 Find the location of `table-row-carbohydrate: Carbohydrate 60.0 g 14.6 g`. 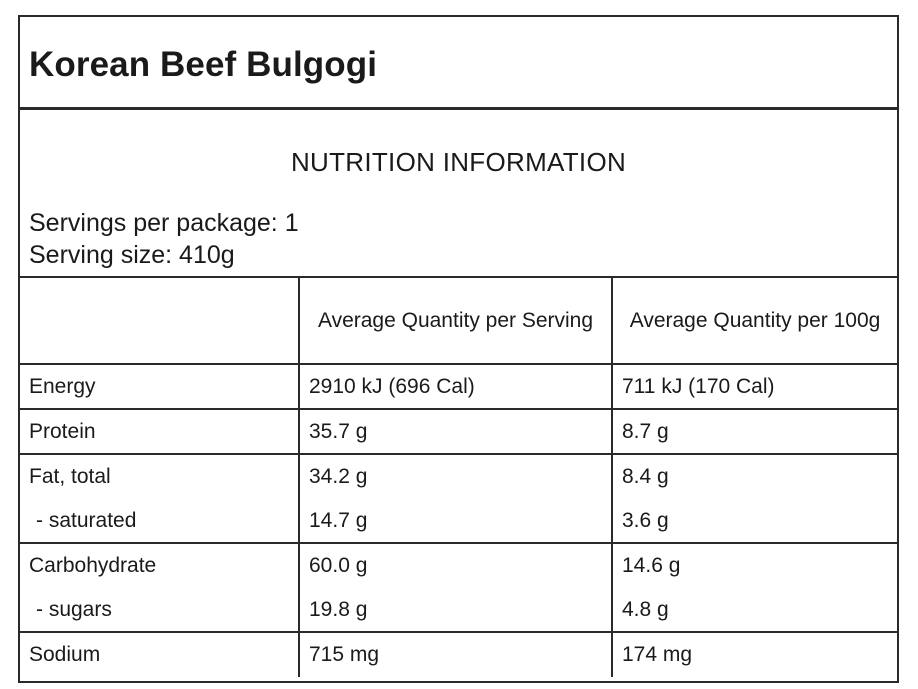

table-row-carbohydrate: Carbohydrate 60.0 g 14.6 g is located at coordinates (458, 565).